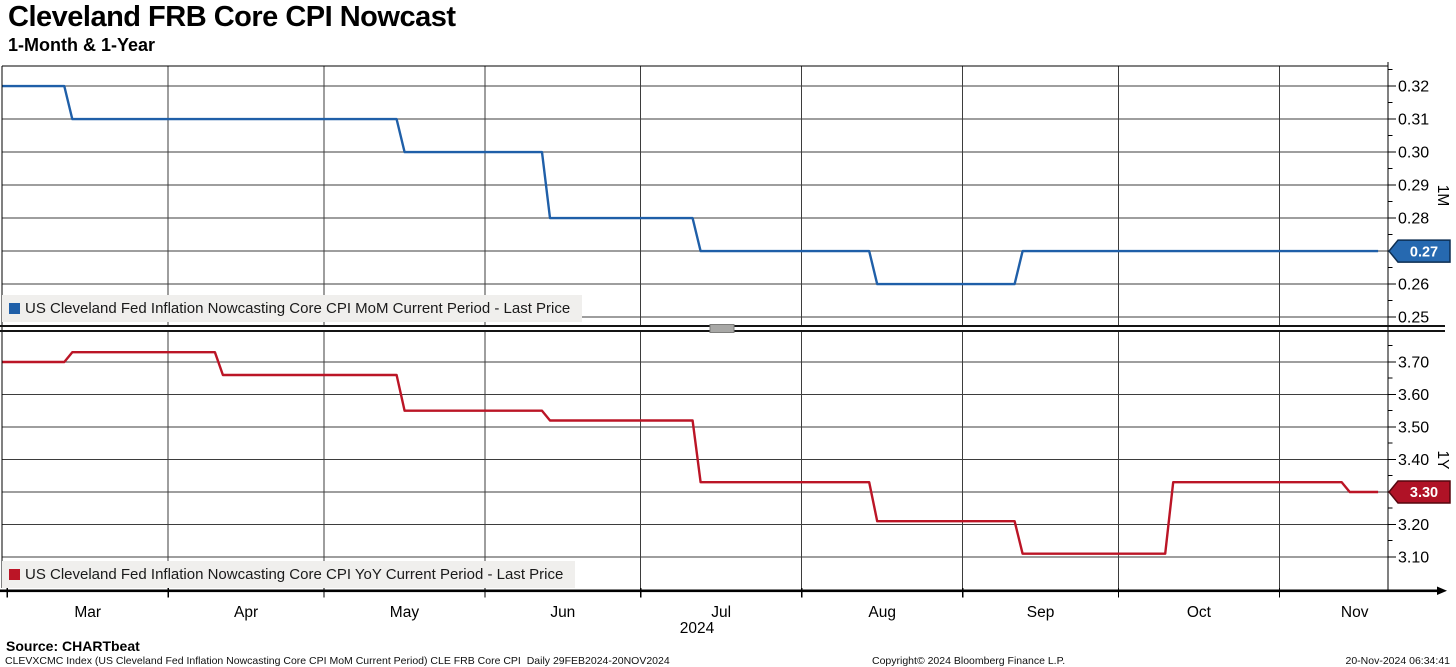 This screenshot has width=1456, height=667. What do you see at coordinates (1424, 252) in the screenshot?
I see `mom-last-price-value: 0.27` at bounding box center [1424, 252].